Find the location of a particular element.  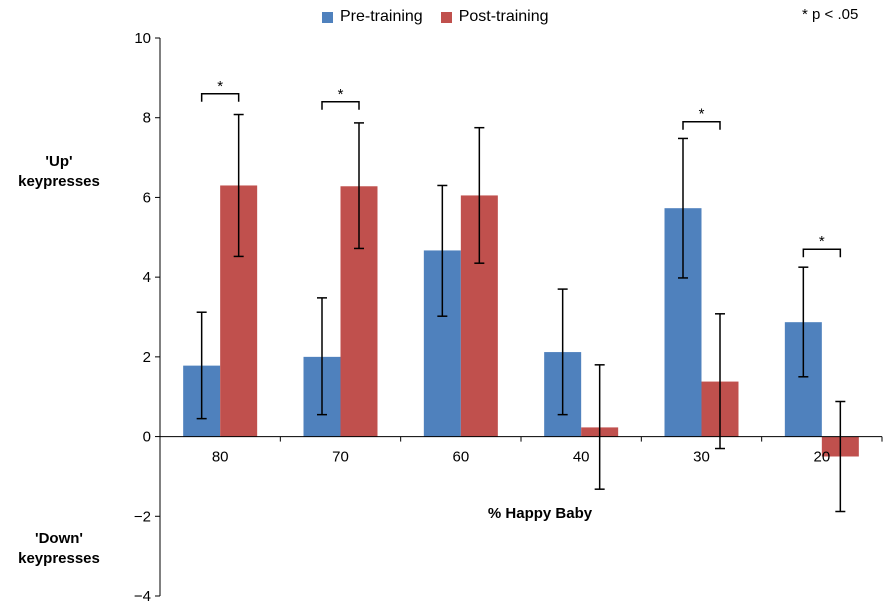

y-label-down-line-1: 'Down' is located at coordinates (59, 538).